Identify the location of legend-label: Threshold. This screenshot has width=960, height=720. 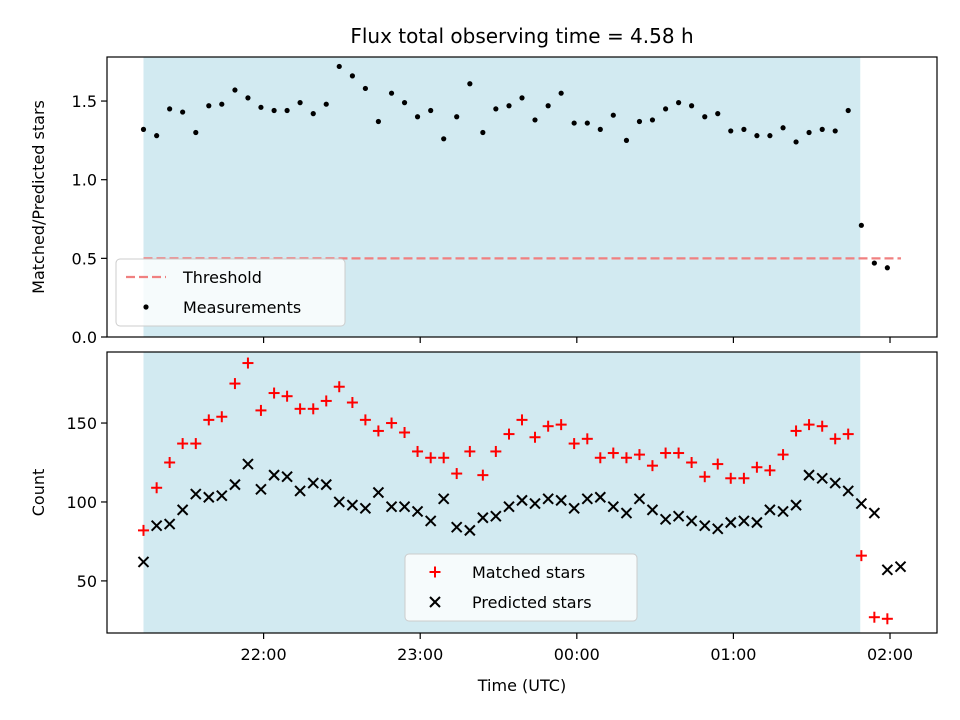
(222, 277).